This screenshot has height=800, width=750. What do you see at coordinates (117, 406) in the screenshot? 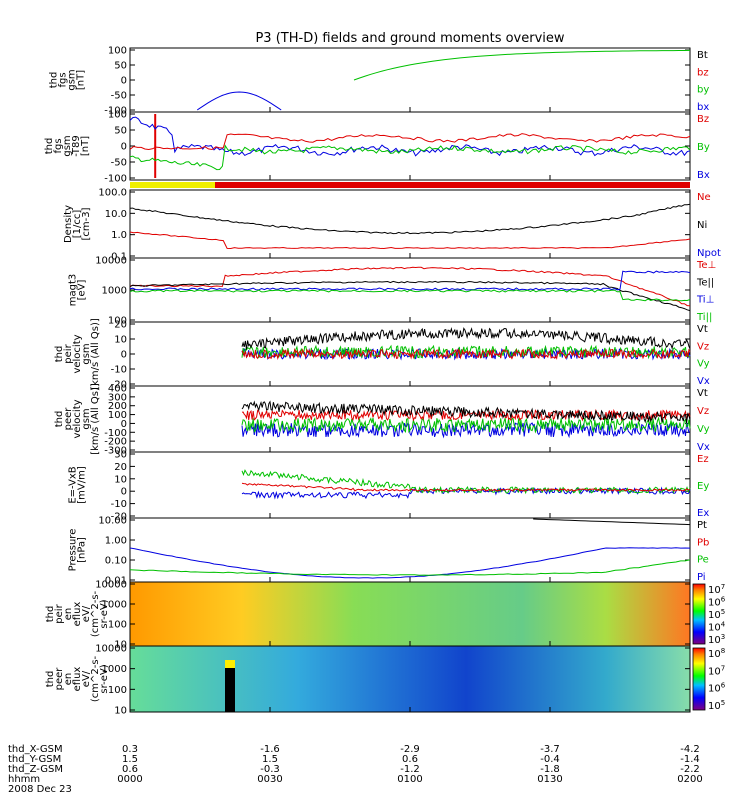
I see `y-tick-label: 200` at bounding box center [117, 406].